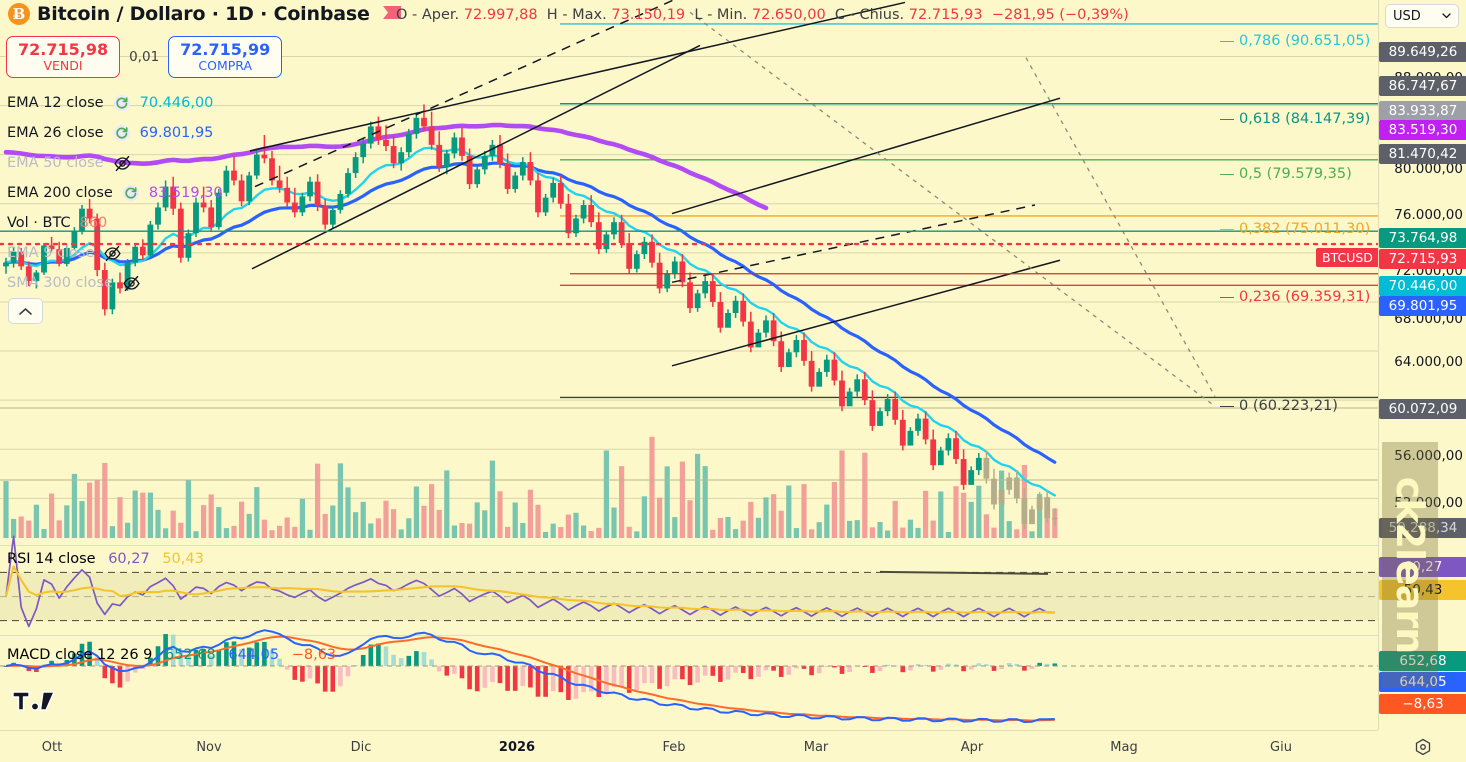  Describe the element at coordinates (183, 559) in the screenshot. I see `rsi-ma-value: 50,43` at that location.